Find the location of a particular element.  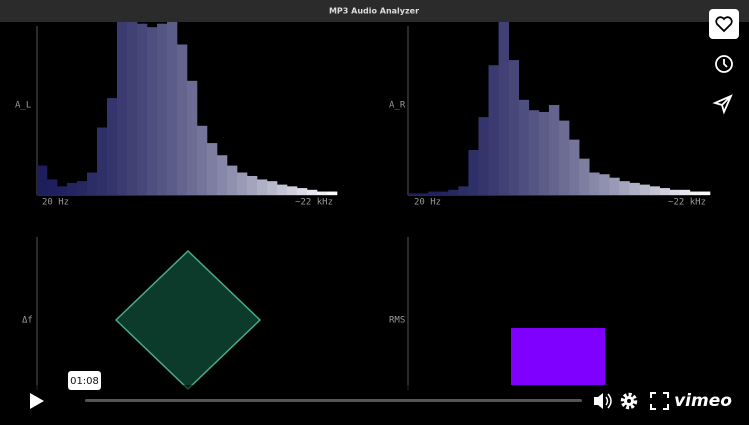

controls-bg is located at coordinates (374, 405).